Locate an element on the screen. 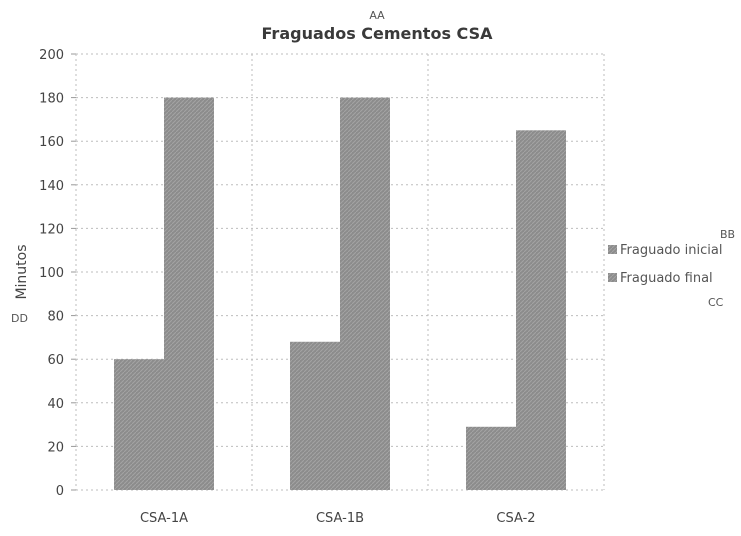  x-tick-label: CSA-1A is located at coordinates (164, 518).